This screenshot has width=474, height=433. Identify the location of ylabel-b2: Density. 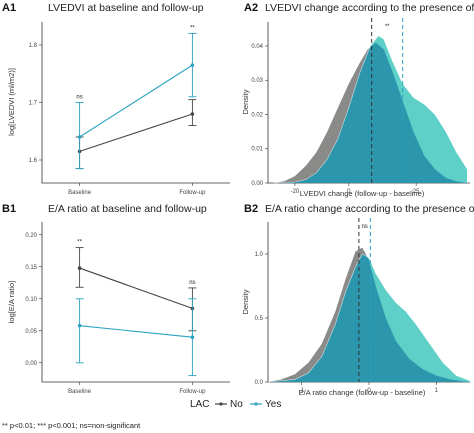
(245, 301).